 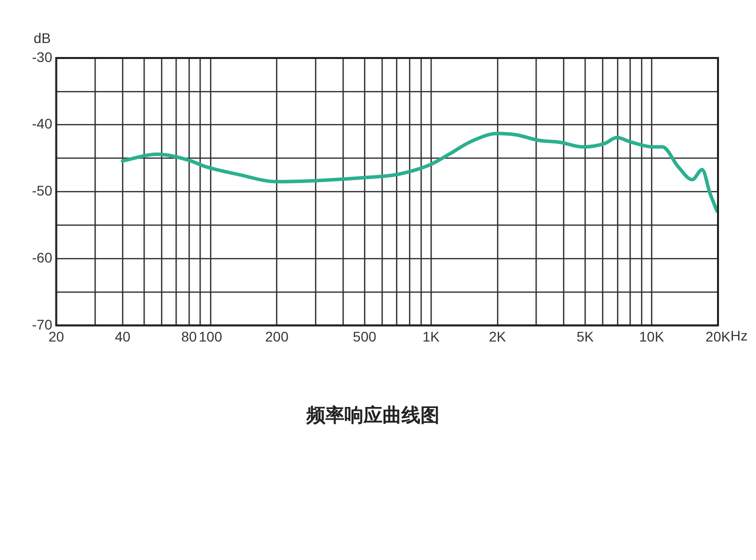 I want to click on text: 频率响应曲线图, so click(x=373, y=415).